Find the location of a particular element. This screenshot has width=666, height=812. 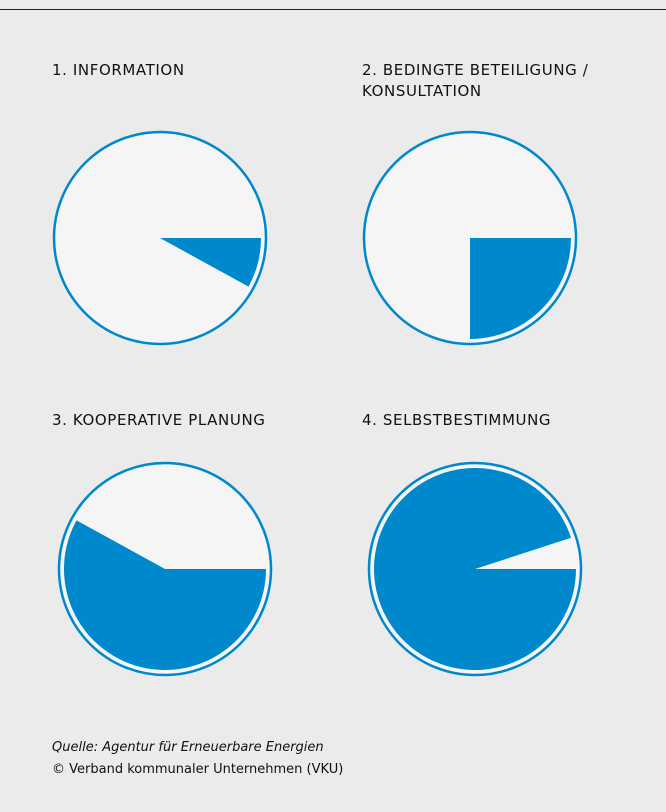

panel-information: 1. INFORMATION is located at coordinates (202, 70).